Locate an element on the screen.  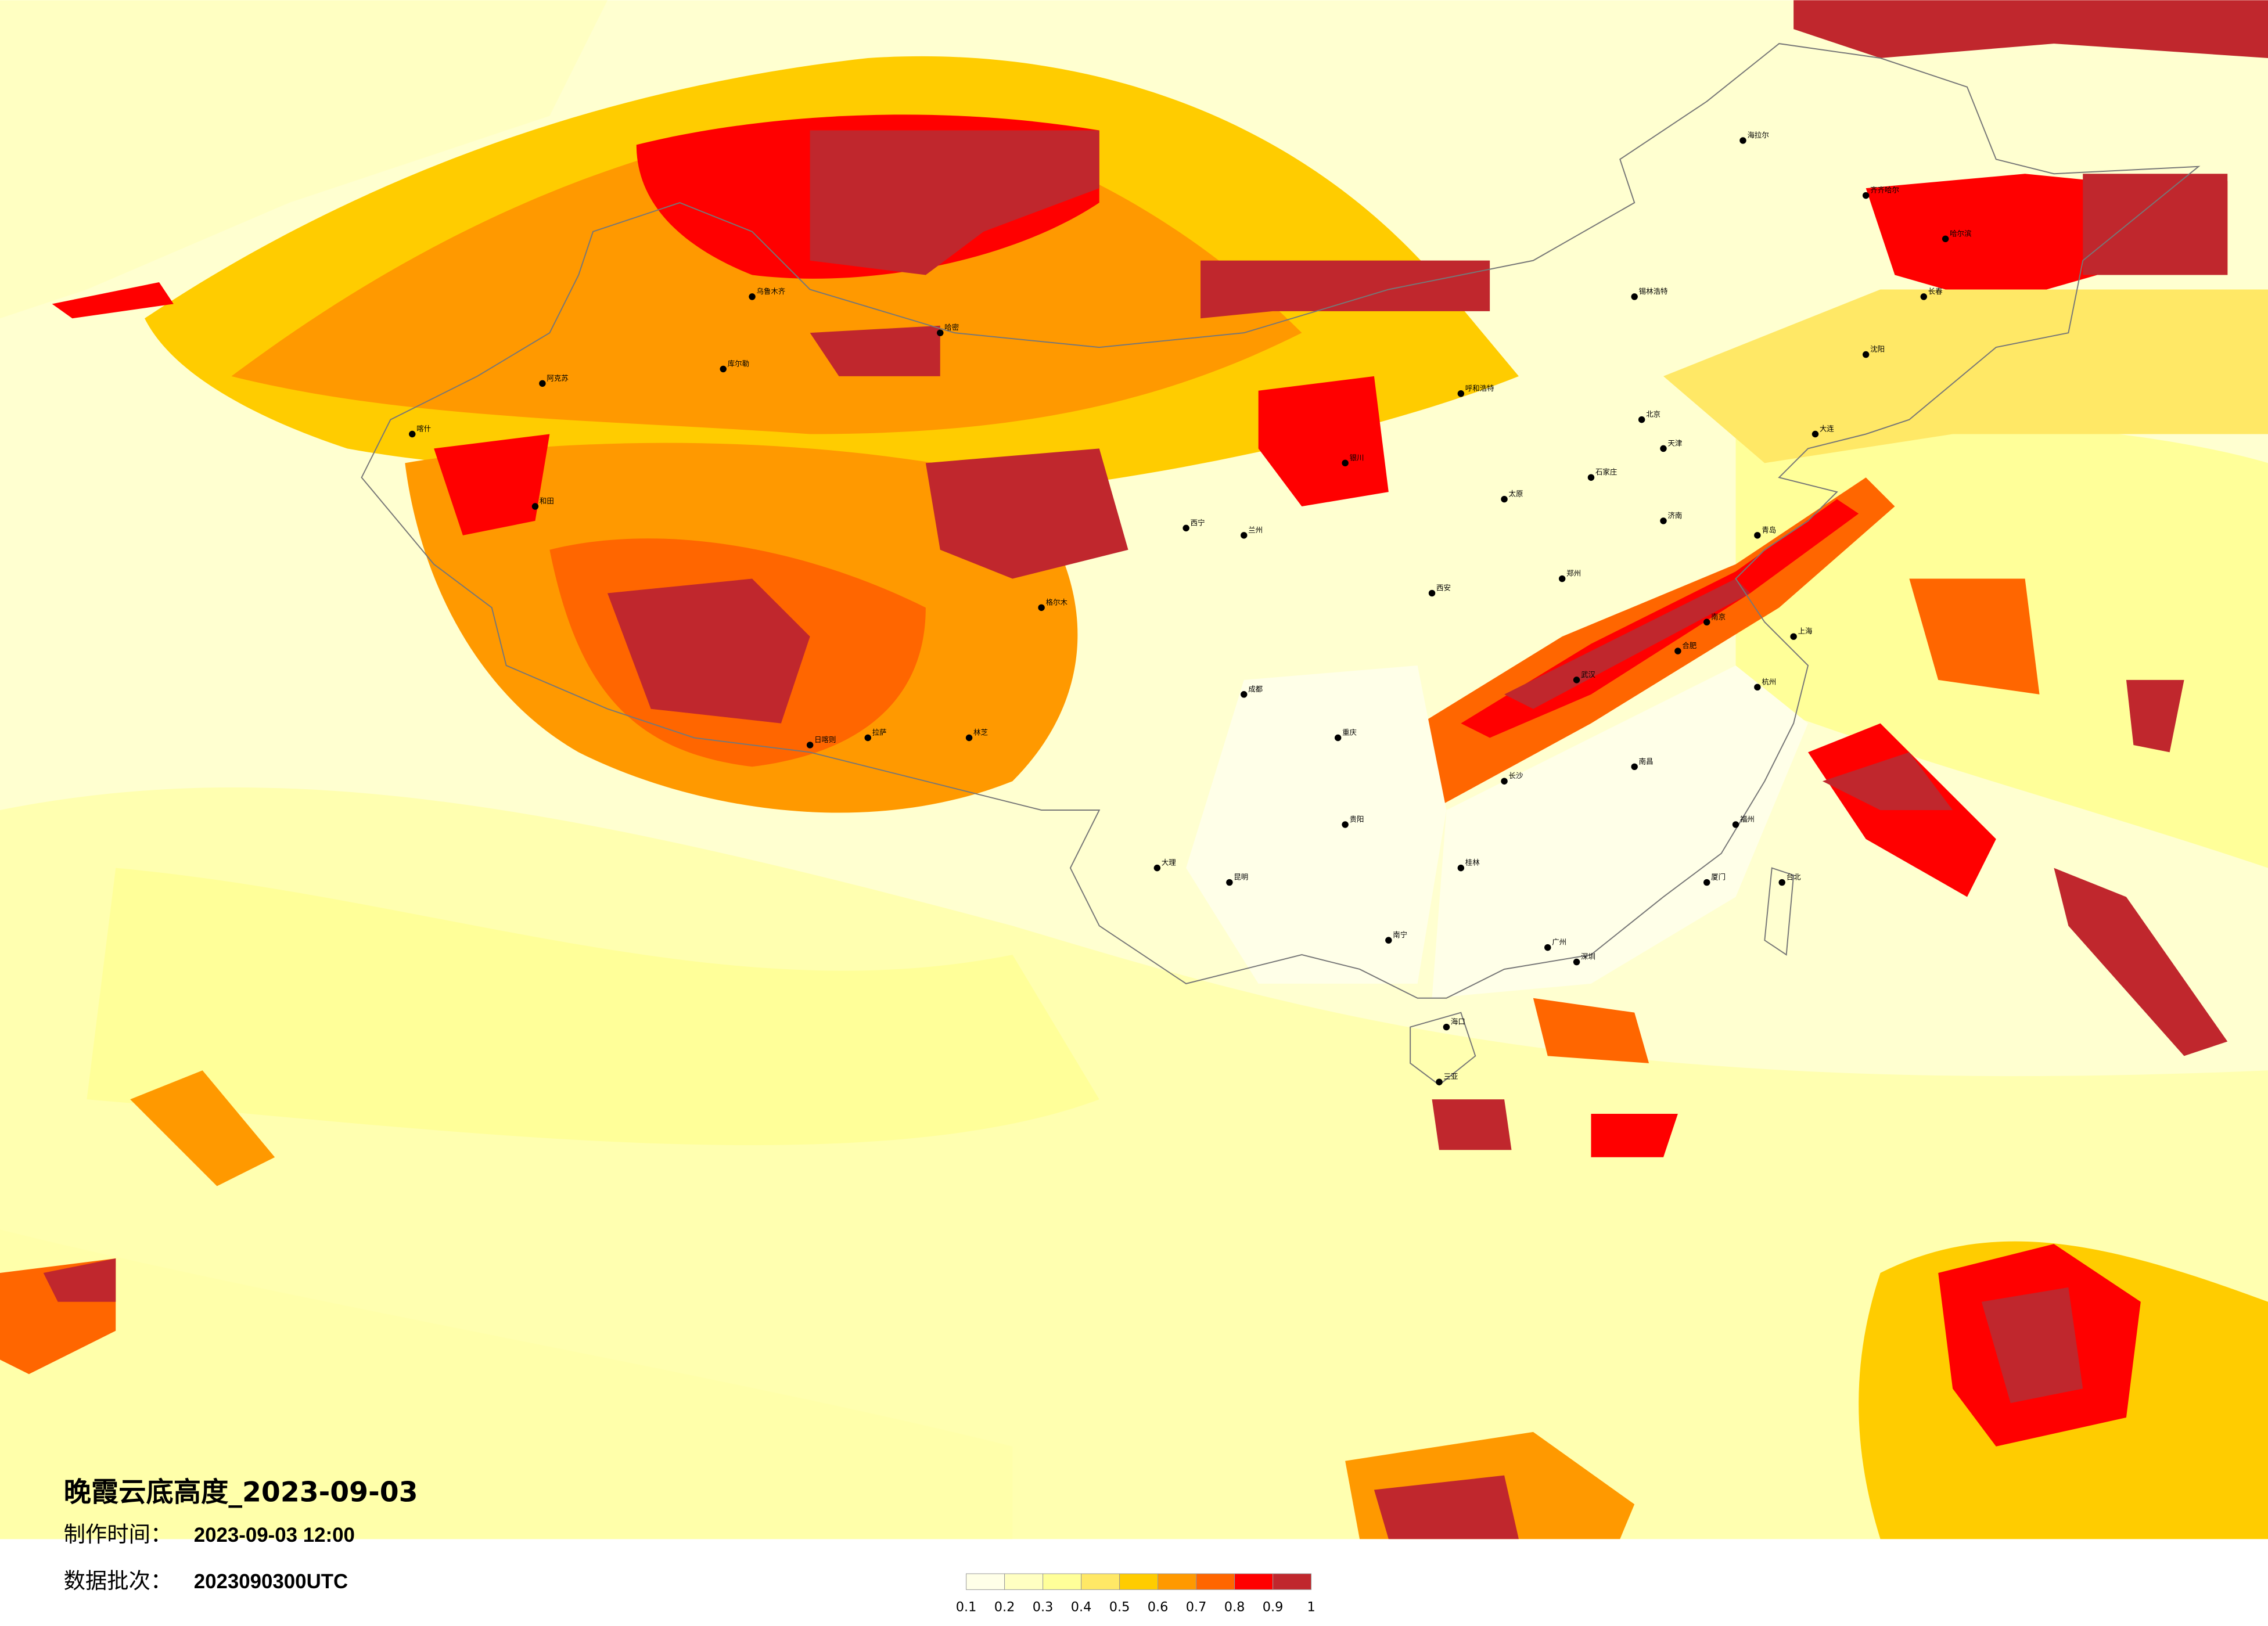
city-label: 阿克苏 is located at coordinates (557, 377).